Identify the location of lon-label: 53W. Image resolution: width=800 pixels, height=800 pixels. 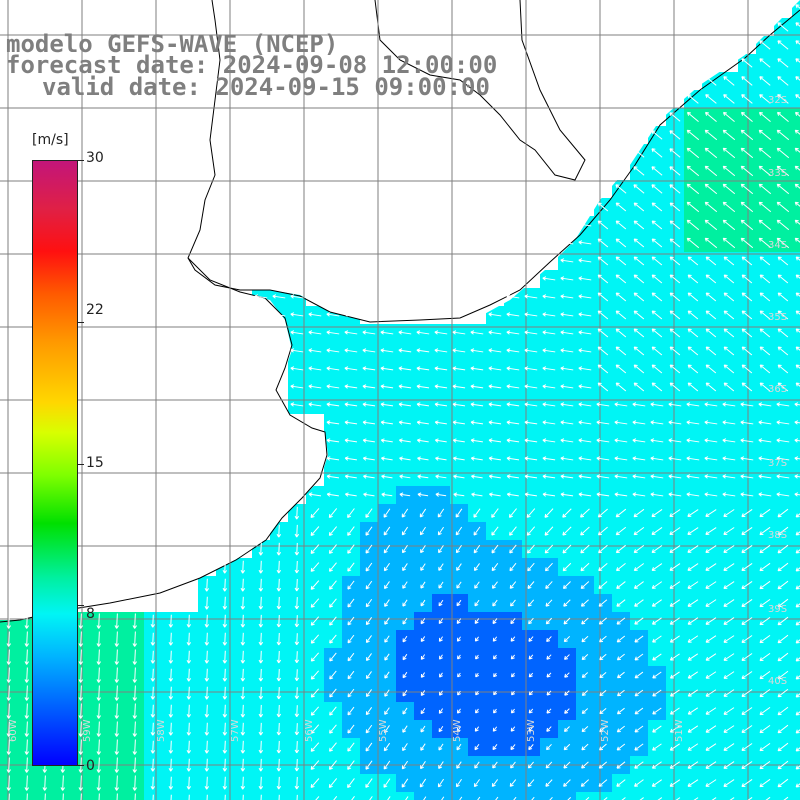
(531, 730).